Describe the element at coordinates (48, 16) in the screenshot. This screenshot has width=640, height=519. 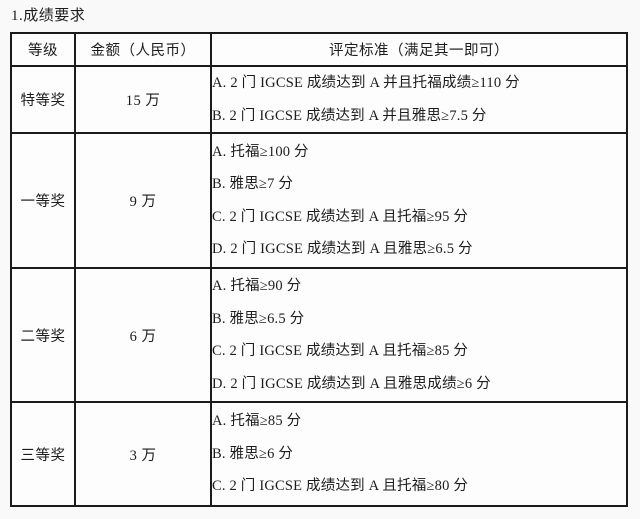
I see `section-title: 1.成绩要求` at that location.